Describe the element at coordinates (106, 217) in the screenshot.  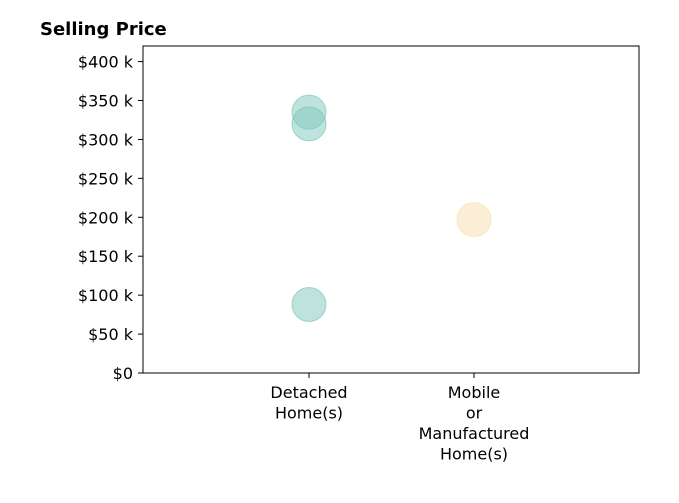
I see `y-tick-label: $200 k` at that location.